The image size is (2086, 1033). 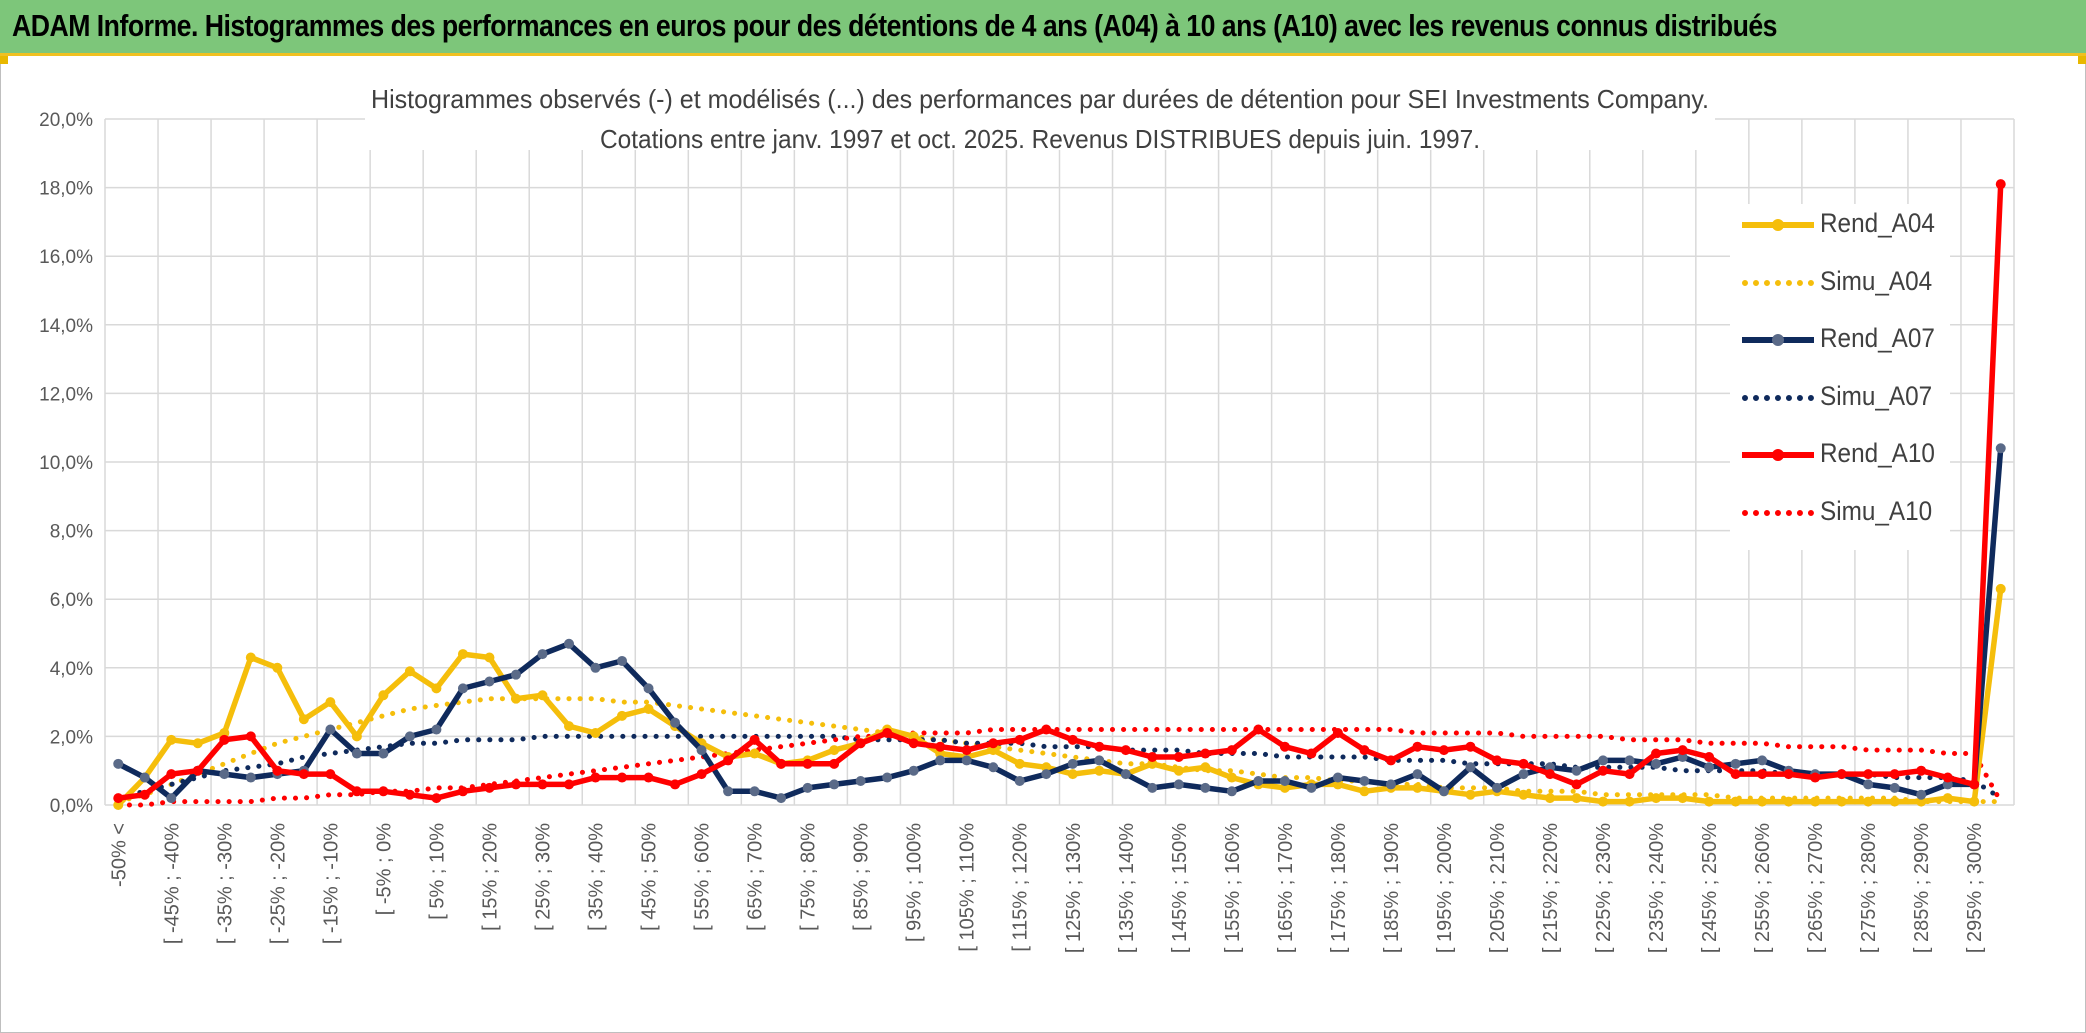 I want to click on legend-item-rend-a07: Rend_A07, so click(x=1840, y=339).